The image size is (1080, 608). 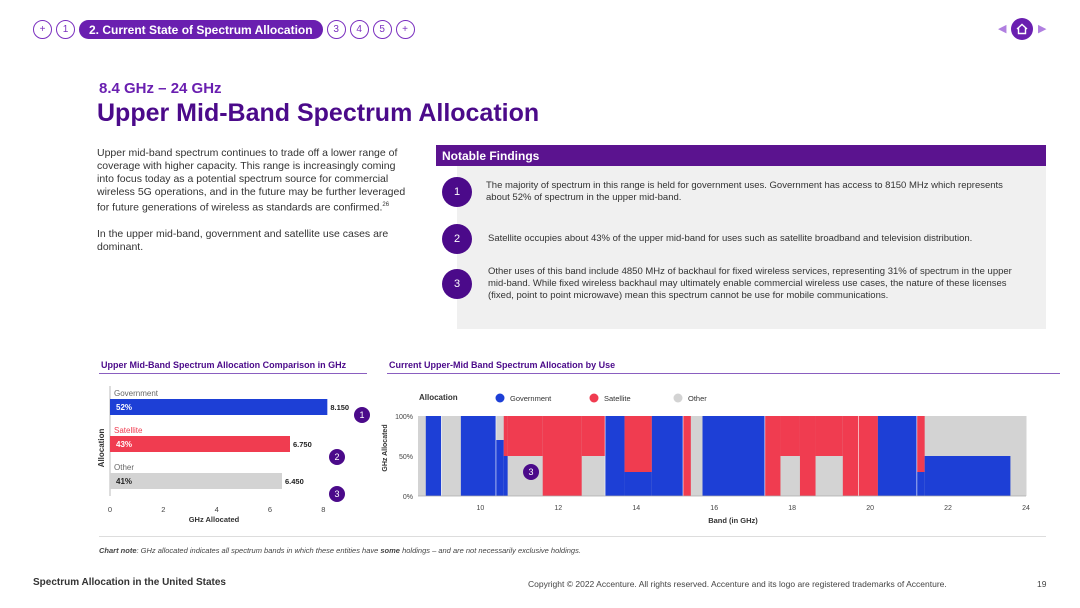 What do you see at coordinates (406, 457) in the screenshot?
I see `area-y-tick: 50%` at bounding box center [406, 457].